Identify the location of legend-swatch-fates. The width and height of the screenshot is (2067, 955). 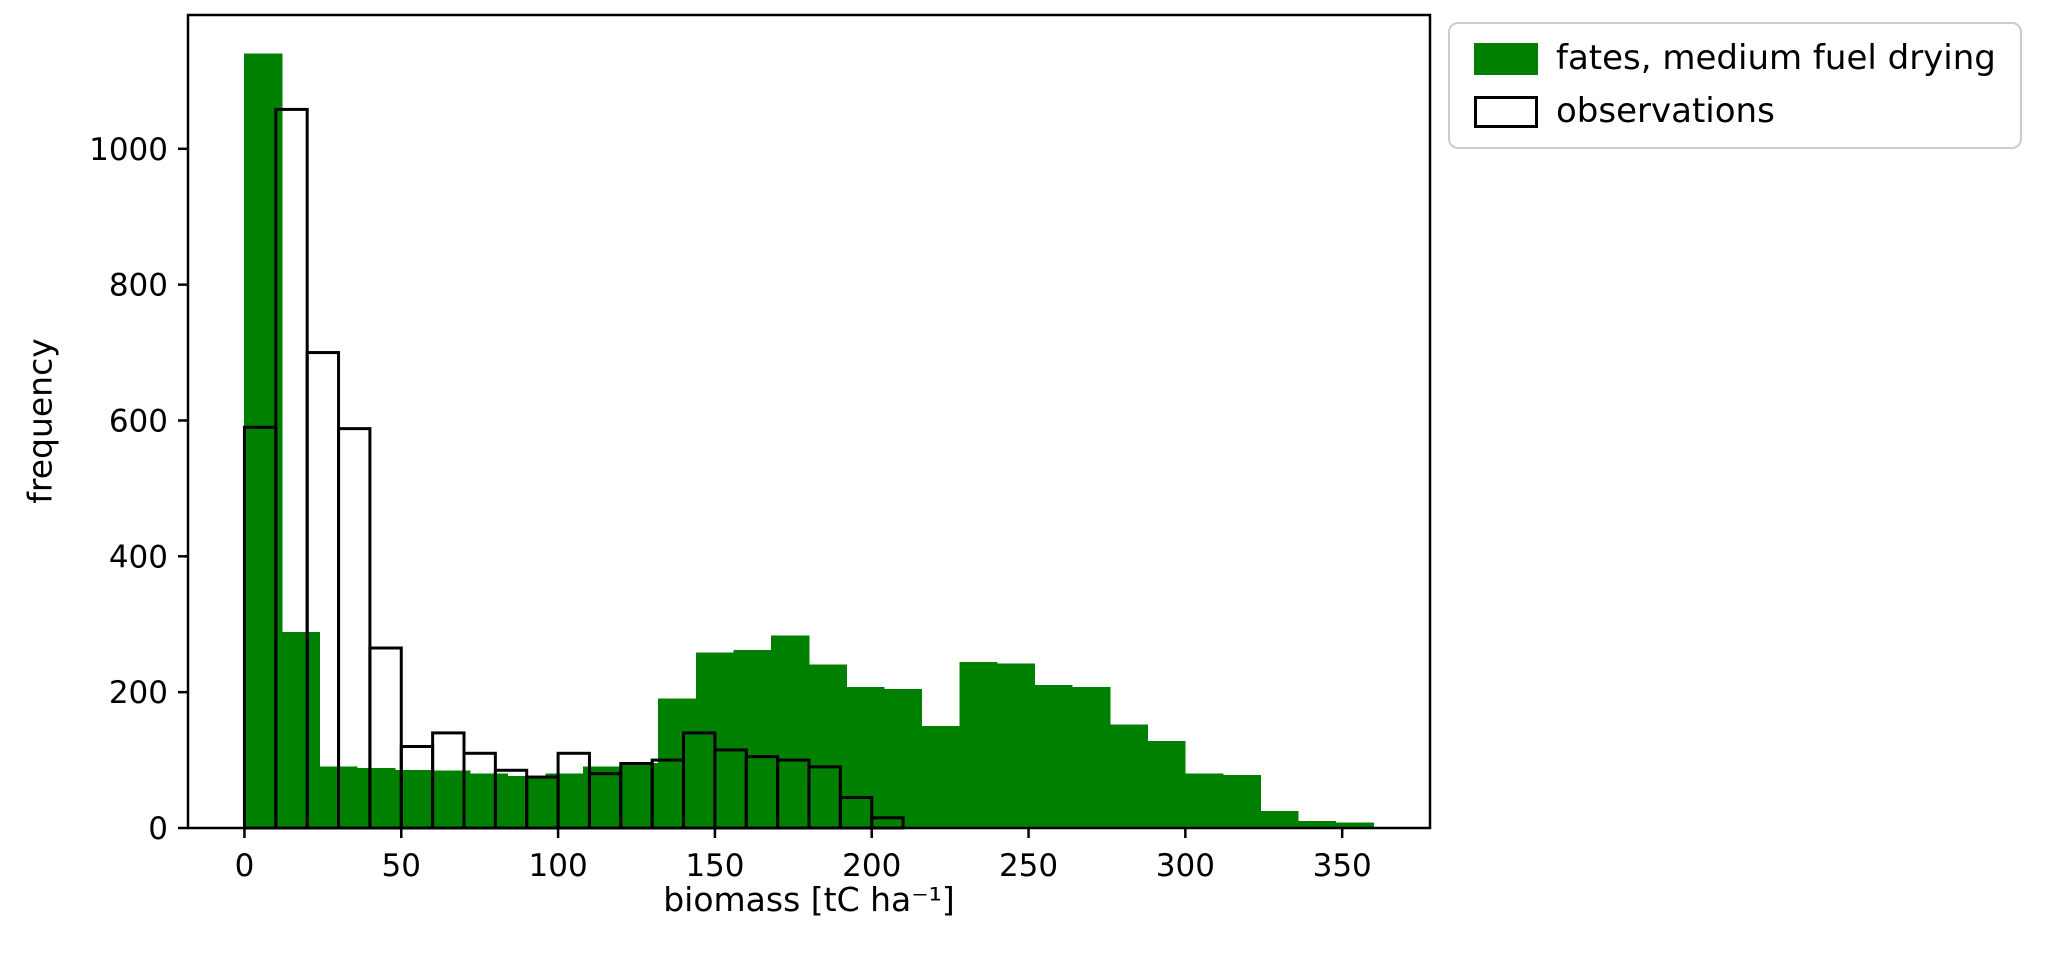
(1506, 58).